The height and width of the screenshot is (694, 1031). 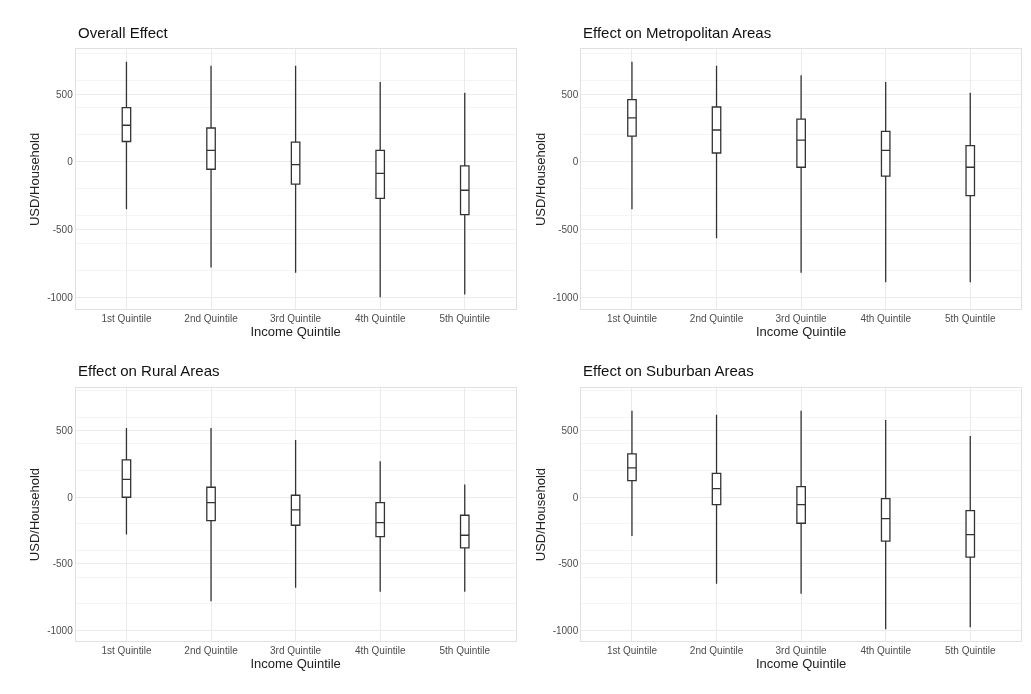 What do you see at coordinates (677, 32) in the screenshot?
I see `chart-title: Effect on Metropolitan Areas` at bounding box center [677, 32].